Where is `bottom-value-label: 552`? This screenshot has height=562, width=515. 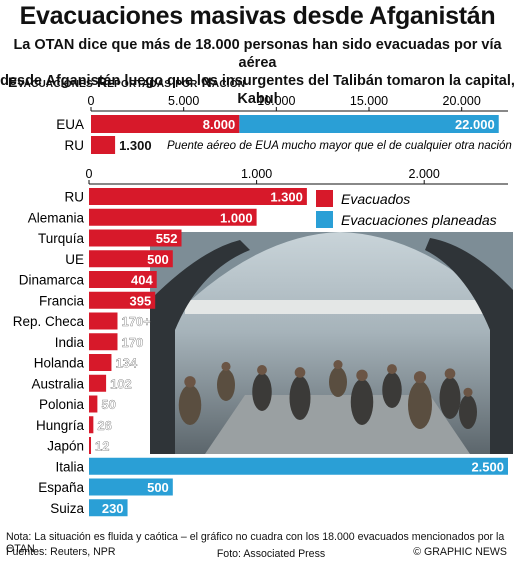
bottom-value-label: 552 is located at coordinates (167, 238).